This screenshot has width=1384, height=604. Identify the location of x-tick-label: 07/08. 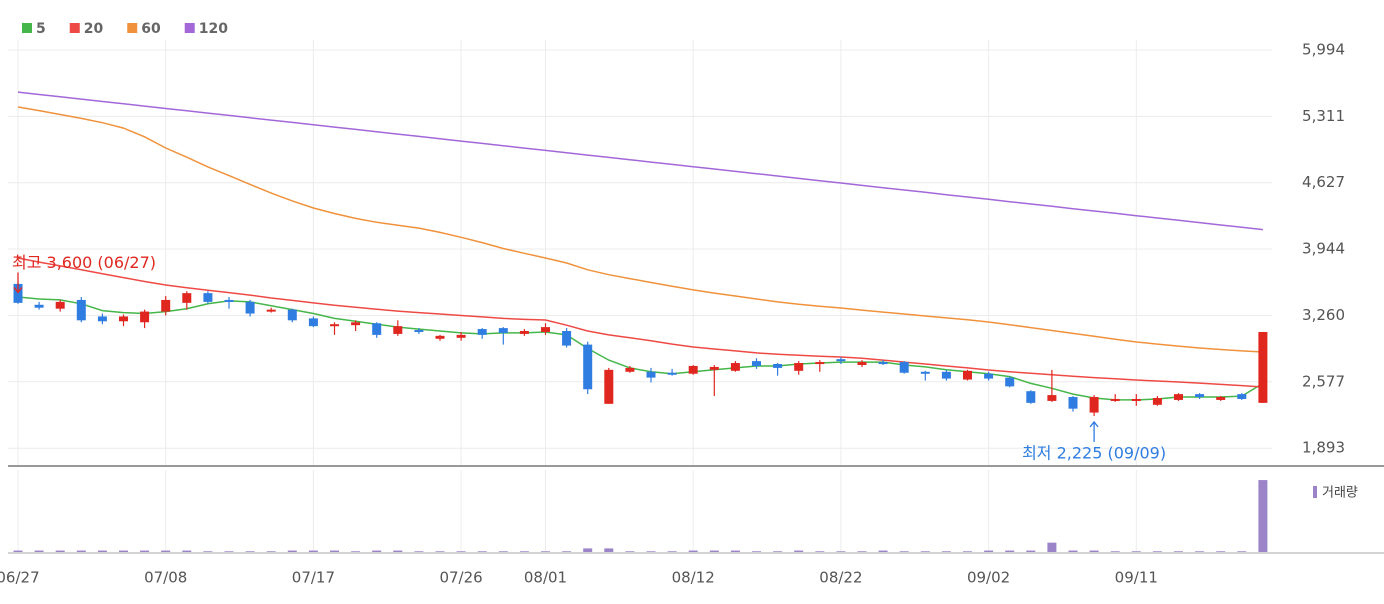
(165, 578).